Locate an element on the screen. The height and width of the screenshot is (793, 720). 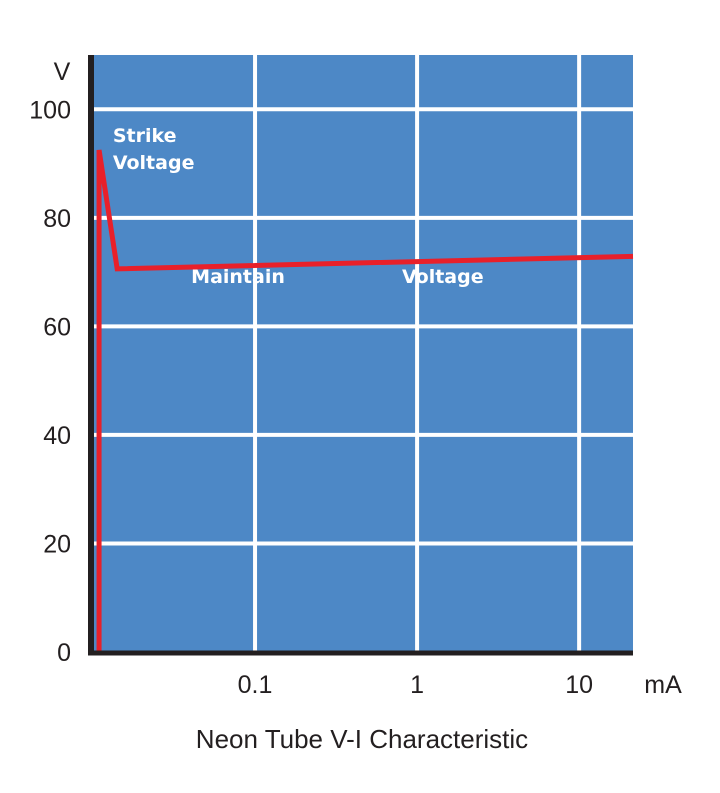
x-tick-label: 0.1 is located at coordinates (255, 685).